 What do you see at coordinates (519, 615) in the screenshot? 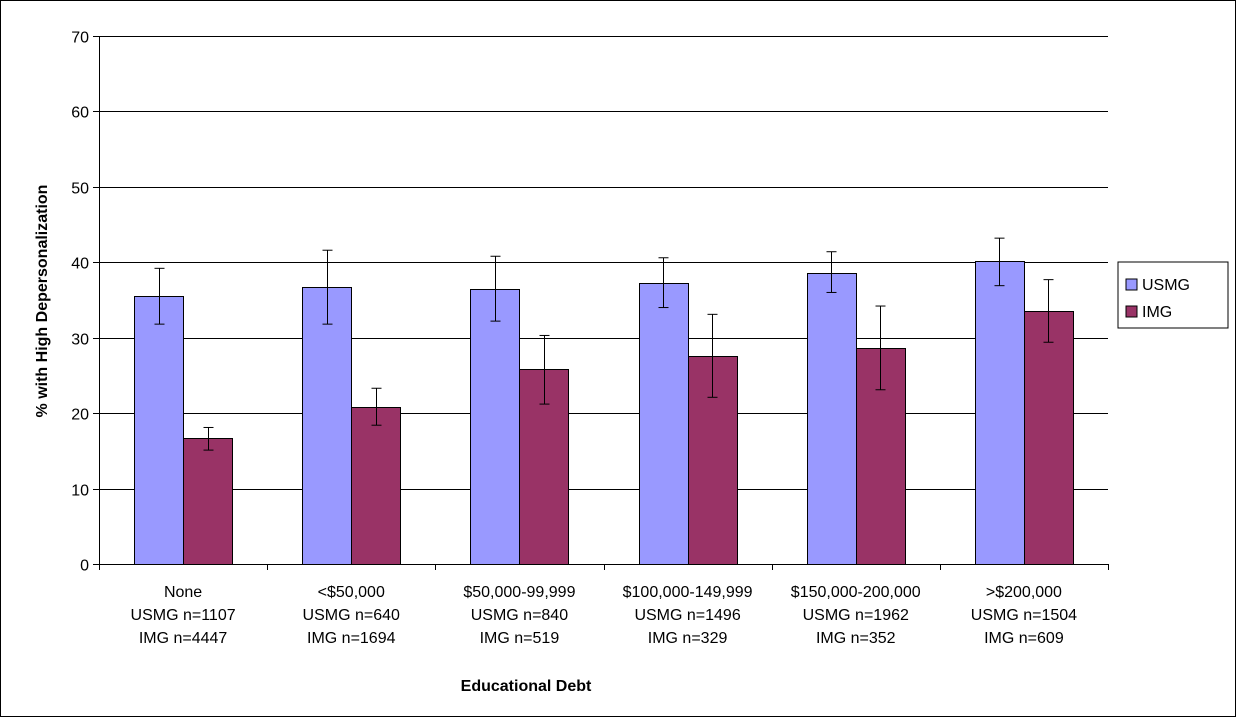
I see `x-category-label: USMG n=840` at bounding box center [519, 615].